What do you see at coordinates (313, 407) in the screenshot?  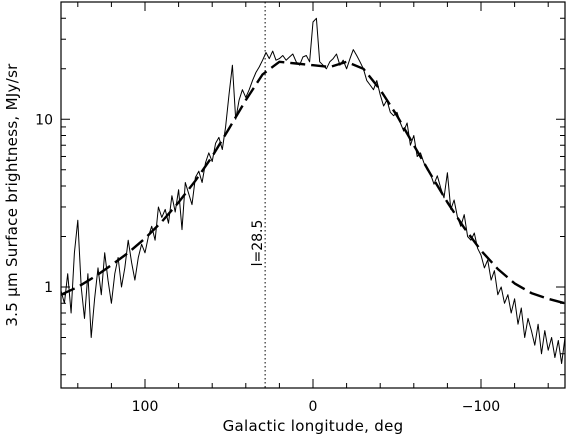 I see `x-tick-label: 0` at bounding box center [313, 407].